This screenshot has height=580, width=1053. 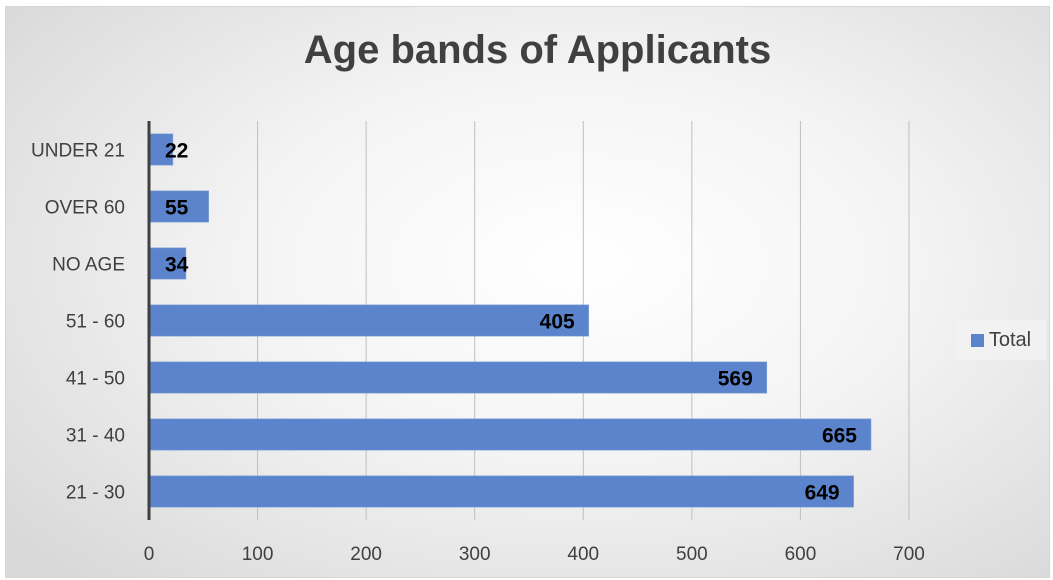 I want to click on tick-labels: 0 100 200 300 400 500 600 700, so click(x=534, y=554).